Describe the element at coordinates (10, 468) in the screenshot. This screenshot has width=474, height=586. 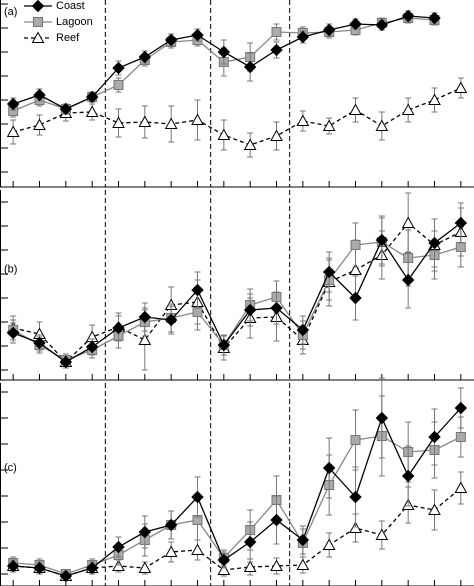
I see `panel-label: (c)` at that location.